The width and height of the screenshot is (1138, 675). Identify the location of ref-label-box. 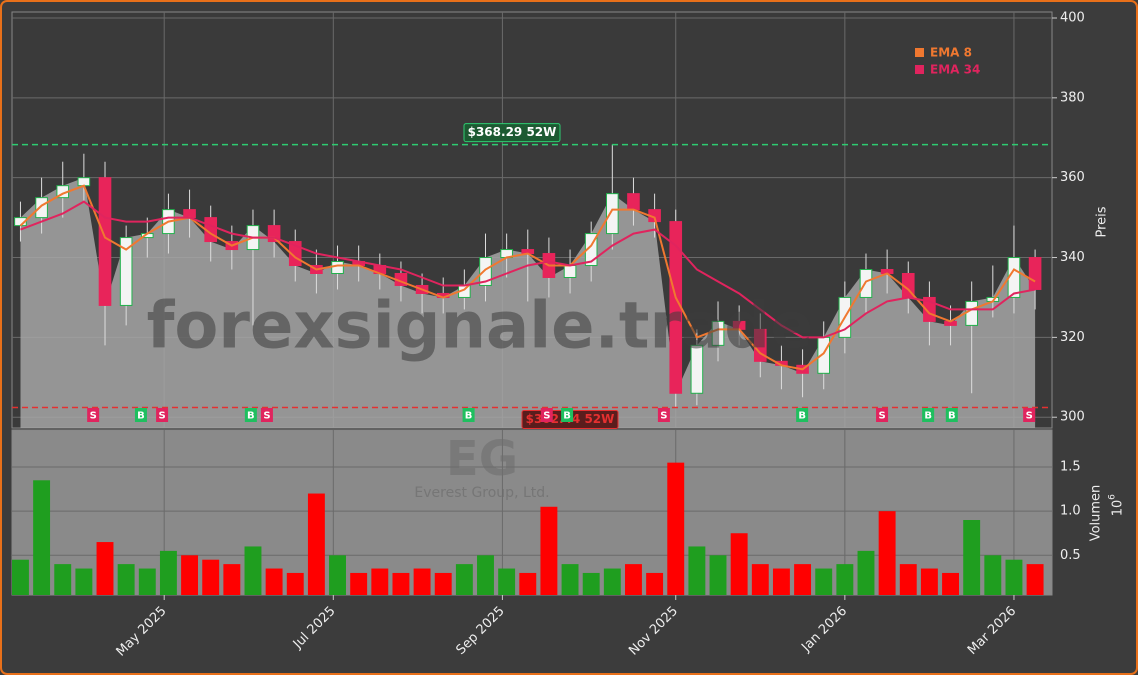
(512, 133).